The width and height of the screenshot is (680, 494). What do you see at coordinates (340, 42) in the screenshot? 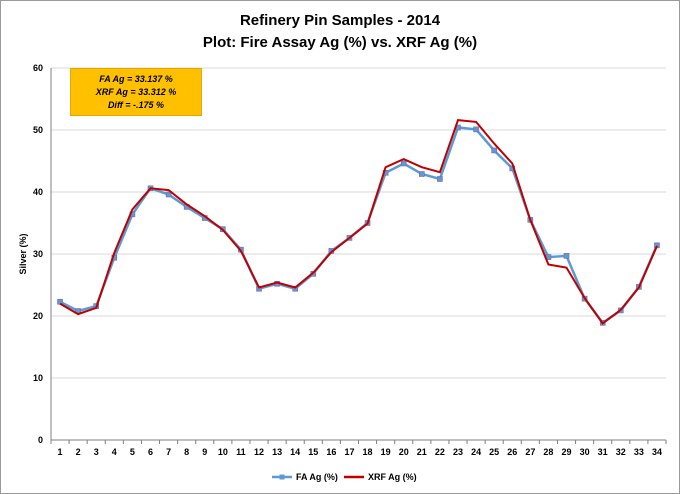
I see `chart-subtitle: Plot: Fire Assay Ag (%) vs. XRF Ag (%)` at bounding box center [340, 42].